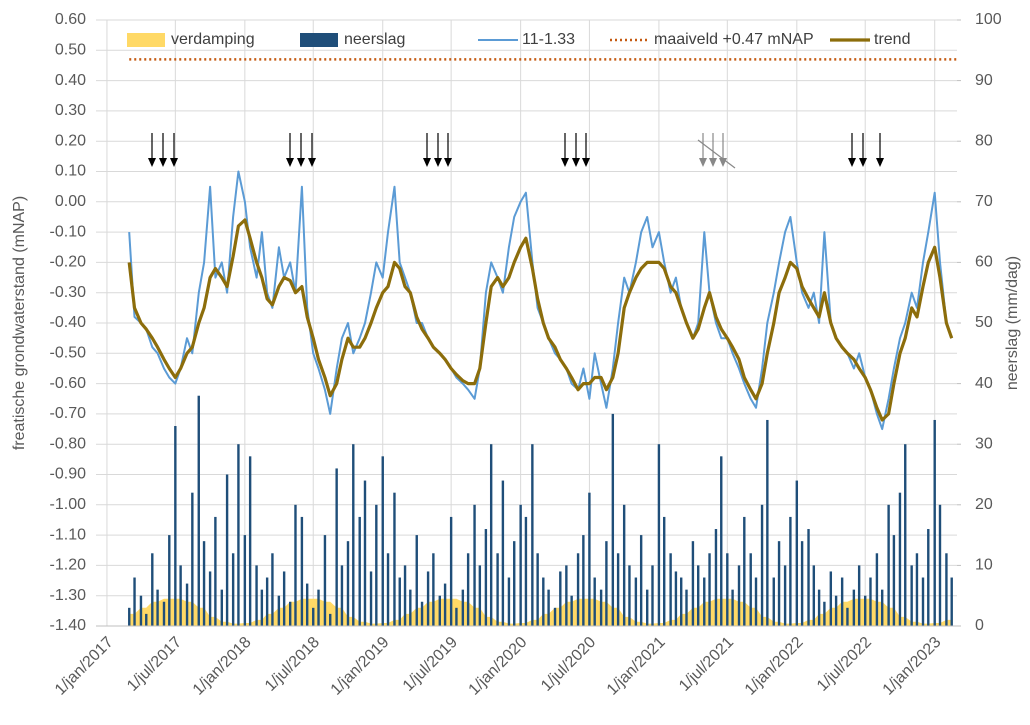 The height and width of the screenshot is (725, 1030). Describe the element at coordinates (154, 664) in the screenshot. I see `x-tick-label: 1/jul/2017` at that location.